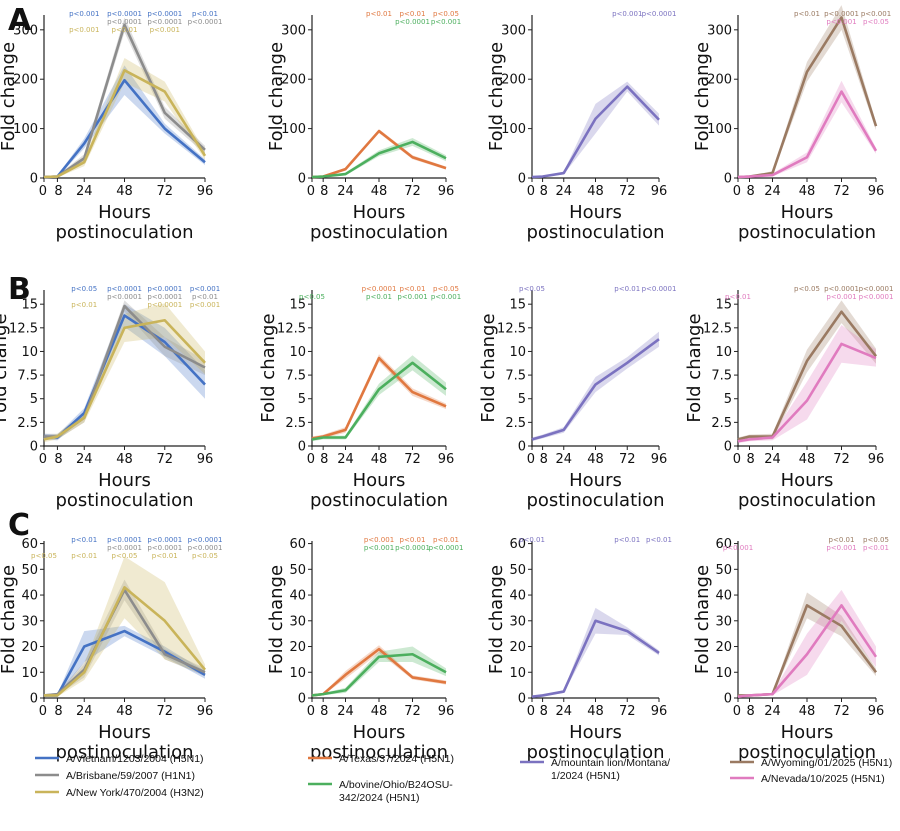 Image resolution: width=900 pixels, height=831 pixels. What do you see at coordinates (719, 30) in the screenshot?
I see `y-tick-label: 300` at bounding box center [719, 30].